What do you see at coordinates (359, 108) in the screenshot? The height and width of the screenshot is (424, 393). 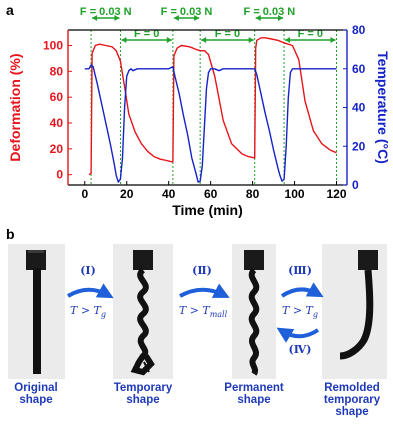 I see `right-y-tick-label: 40` at bounding box center [359, 108].